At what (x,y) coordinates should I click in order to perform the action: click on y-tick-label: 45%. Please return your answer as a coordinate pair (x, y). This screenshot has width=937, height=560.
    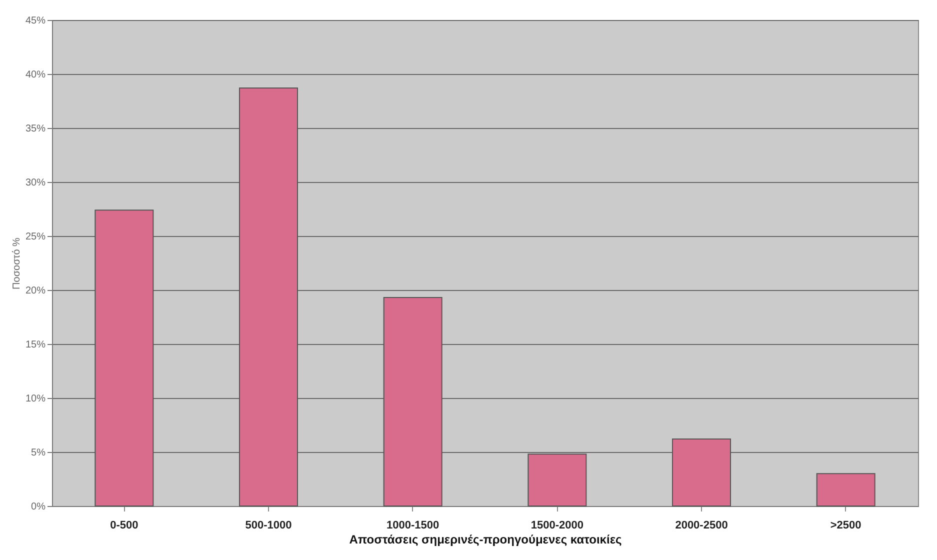
    Looking at the image, I should click on (35, 21).